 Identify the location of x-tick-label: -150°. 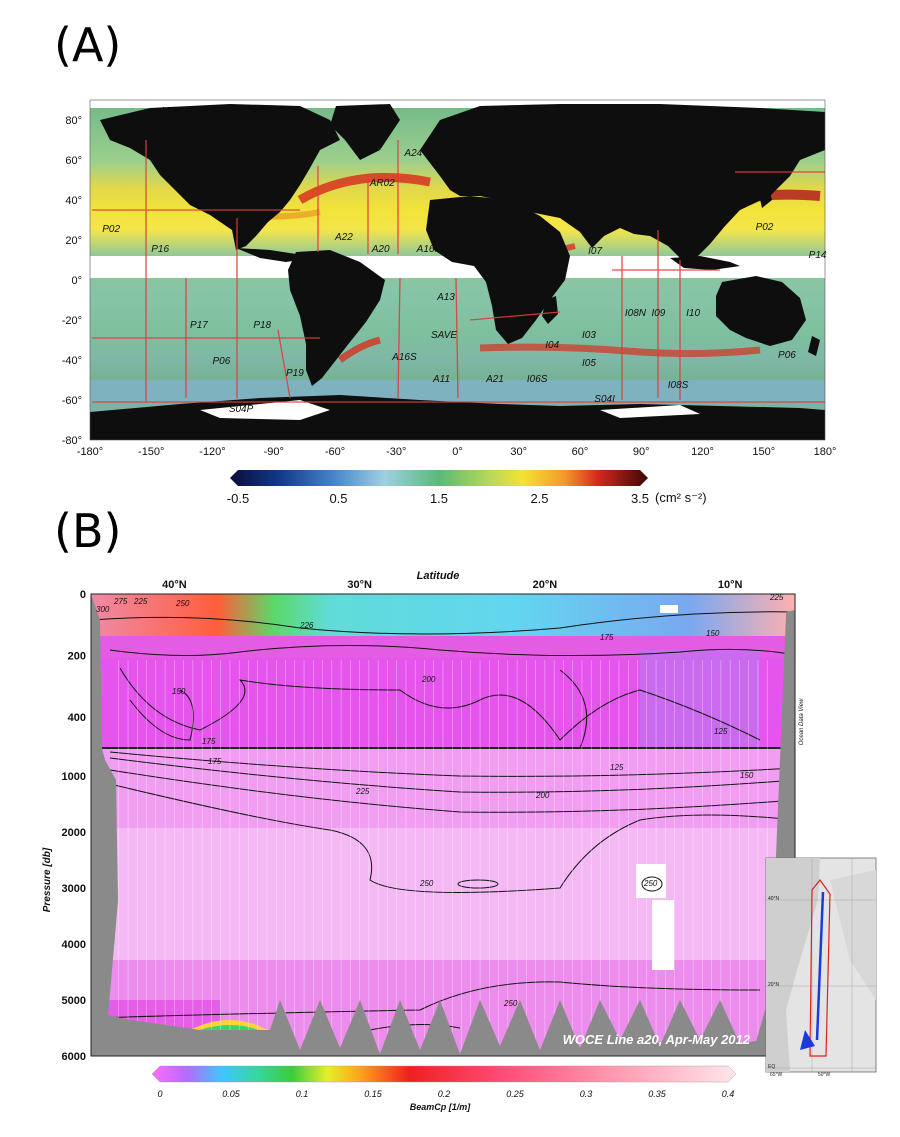
(151, 452).